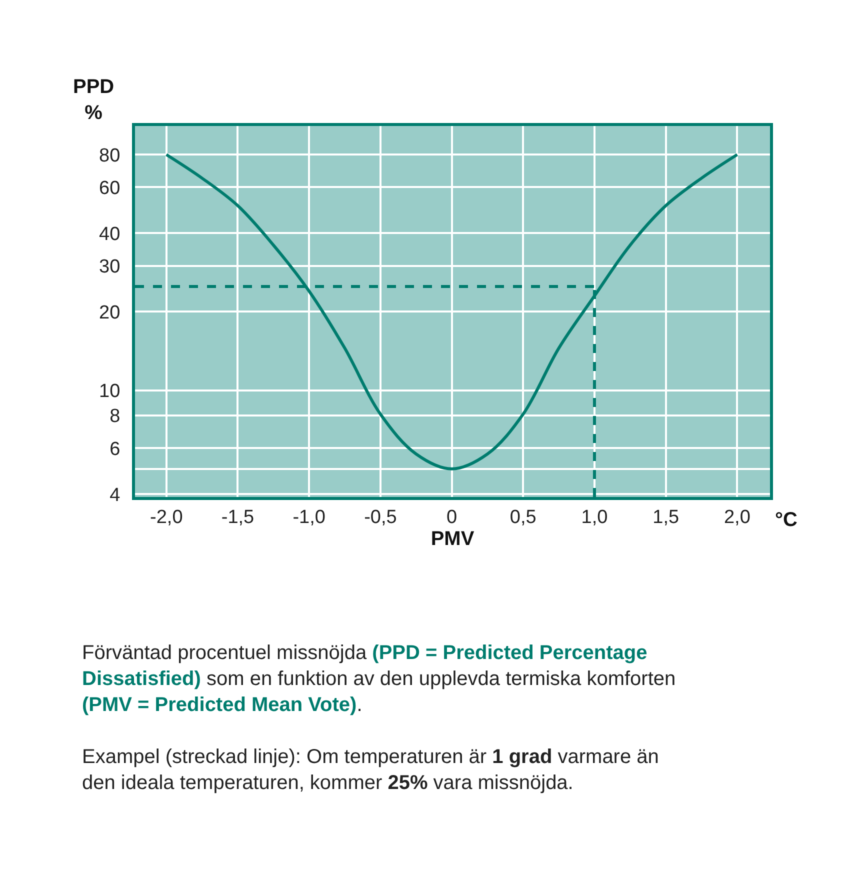 Image resolution: width=850 pixels, height=873 pixels. I want to click on text: 1 grad, so click(522, 757).